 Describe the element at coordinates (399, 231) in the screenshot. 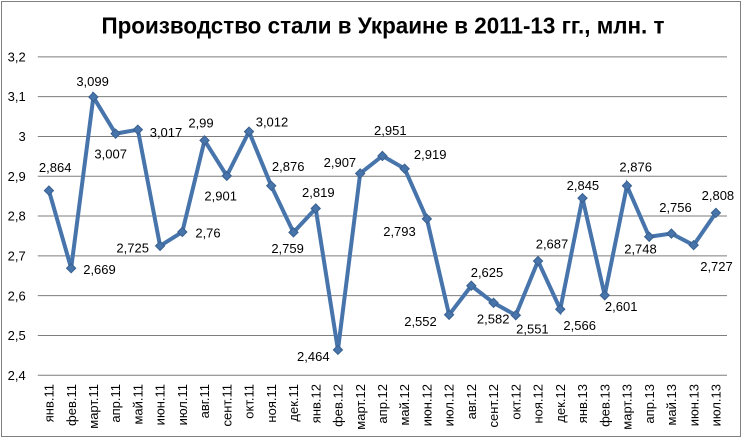

I see `svg-text: 2,793` at that location.